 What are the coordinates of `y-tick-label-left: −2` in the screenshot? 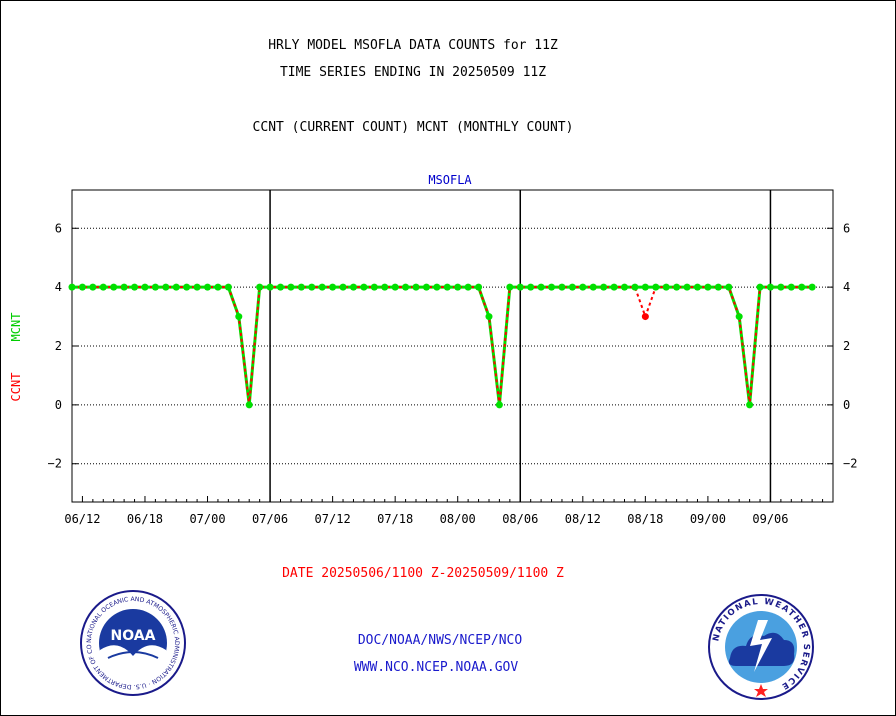 It's located at (55, 464).